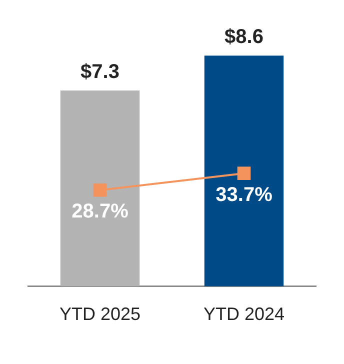 The width and height of the screenshot is (344, 364). Describe the element at coordinates (244, 314) in the screenshot. I see `x-tick-label: YTD 2024` at that location.